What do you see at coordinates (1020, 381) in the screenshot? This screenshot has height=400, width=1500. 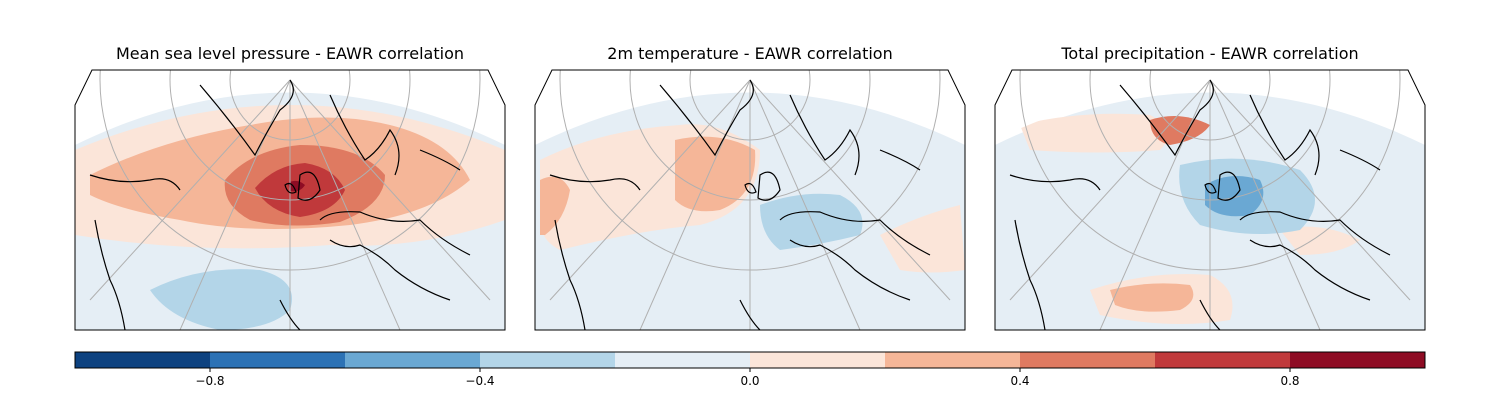 I see `colorbar-tick-label: 0.4` at bounding box center [1020, 381].